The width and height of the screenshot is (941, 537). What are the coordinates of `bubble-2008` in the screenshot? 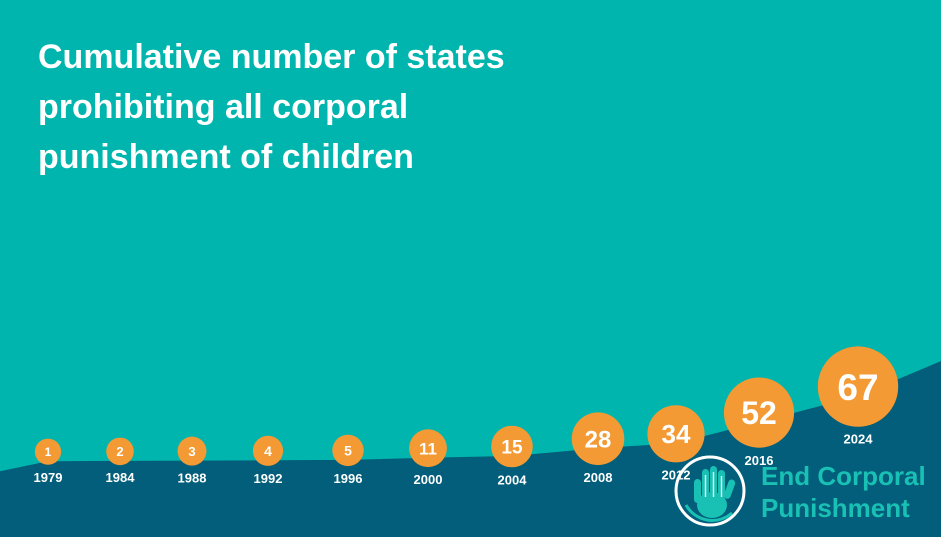 It's located at (598, 439).